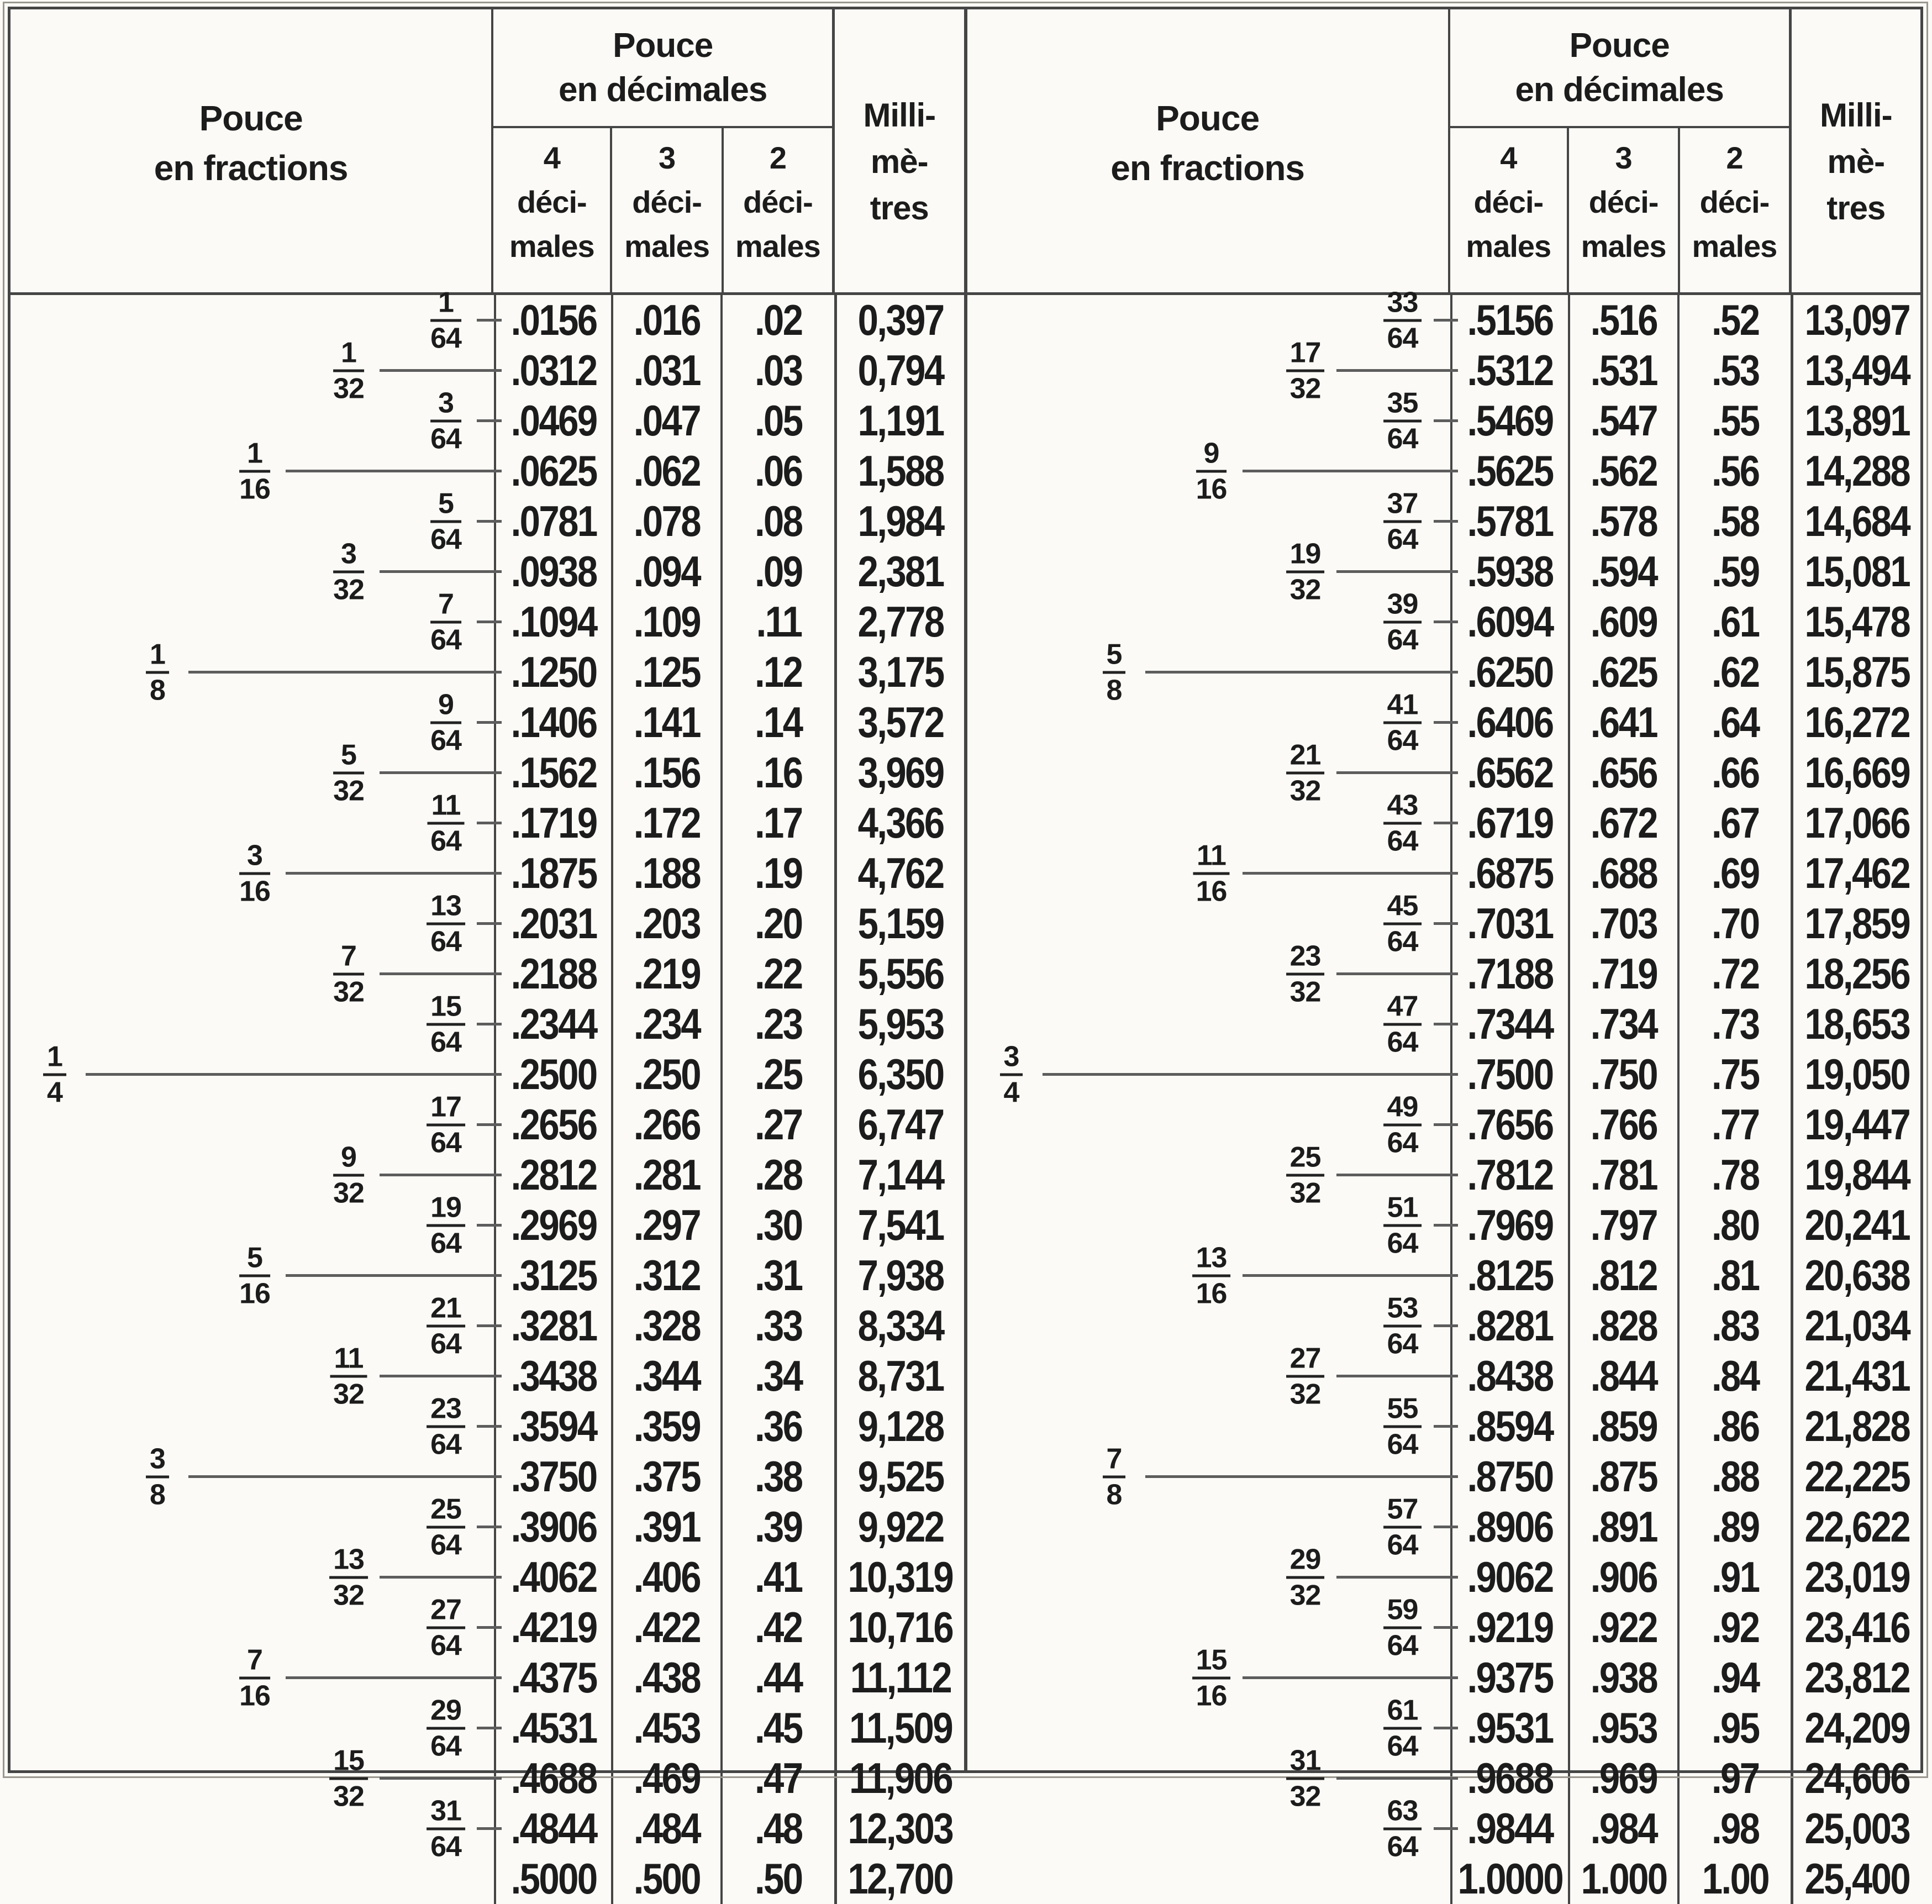 The height and width of the screenshot is (1904, 1932). What do you see at coordinates (901, 1074) in the screenshot?
I see `millimeters-value: 6,350` at bounding box center [901, 1074].